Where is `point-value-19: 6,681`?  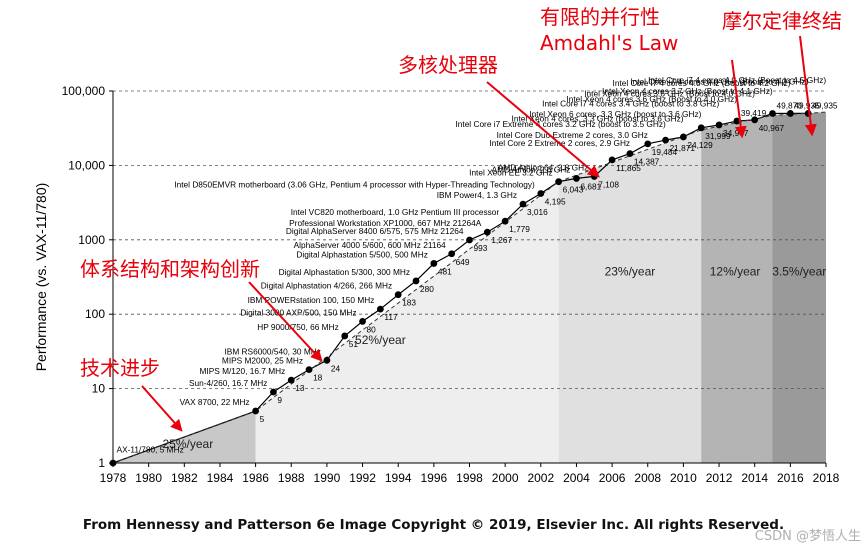
point-value-19: 6,681 is located at coordinates (590, 186).